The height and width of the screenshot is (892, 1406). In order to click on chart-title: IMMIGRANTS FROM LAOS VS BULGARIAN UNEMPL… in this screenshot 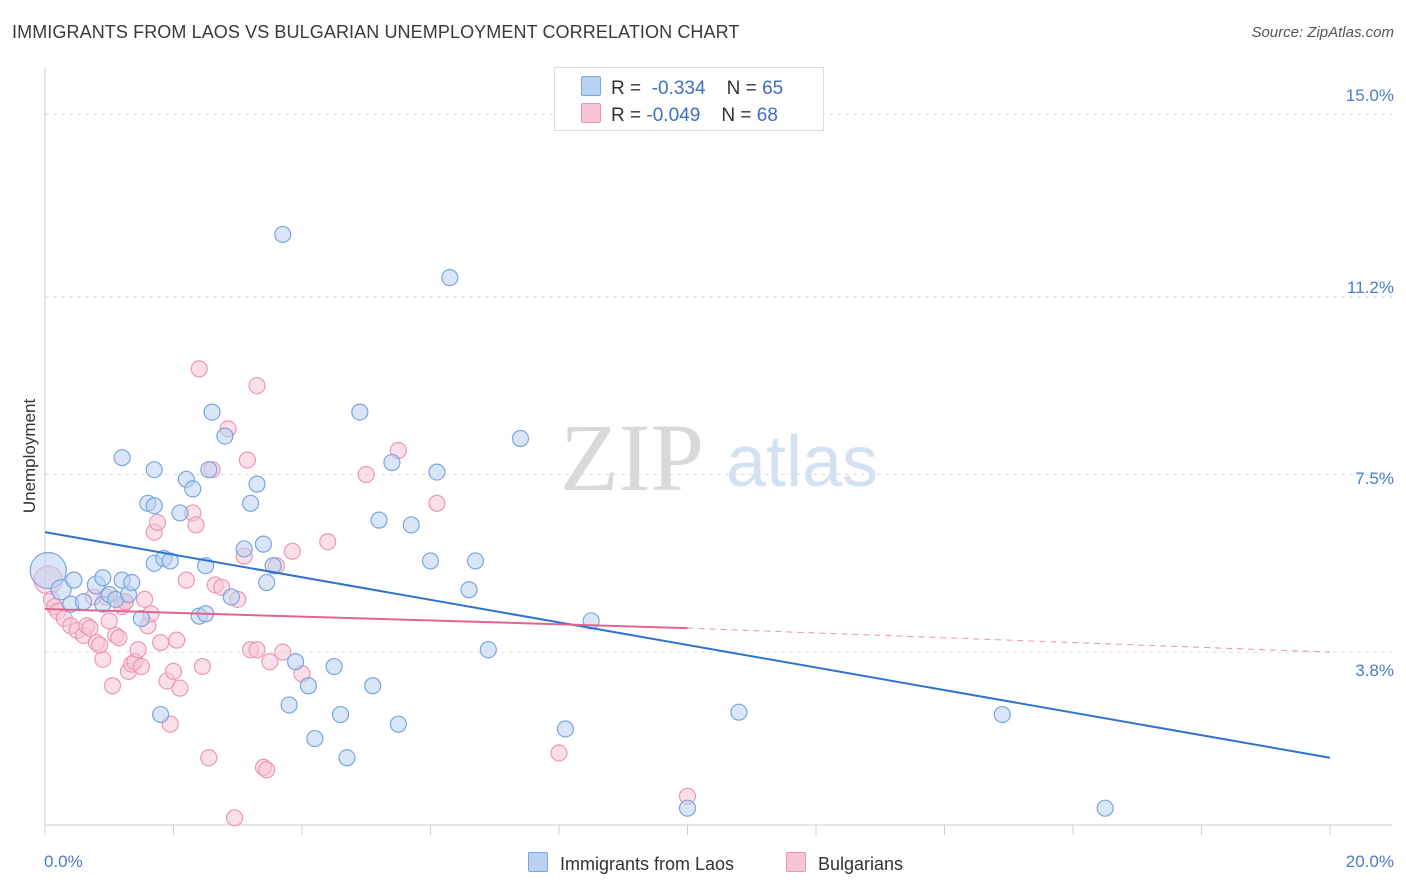, I will do `click(376, 32)`.